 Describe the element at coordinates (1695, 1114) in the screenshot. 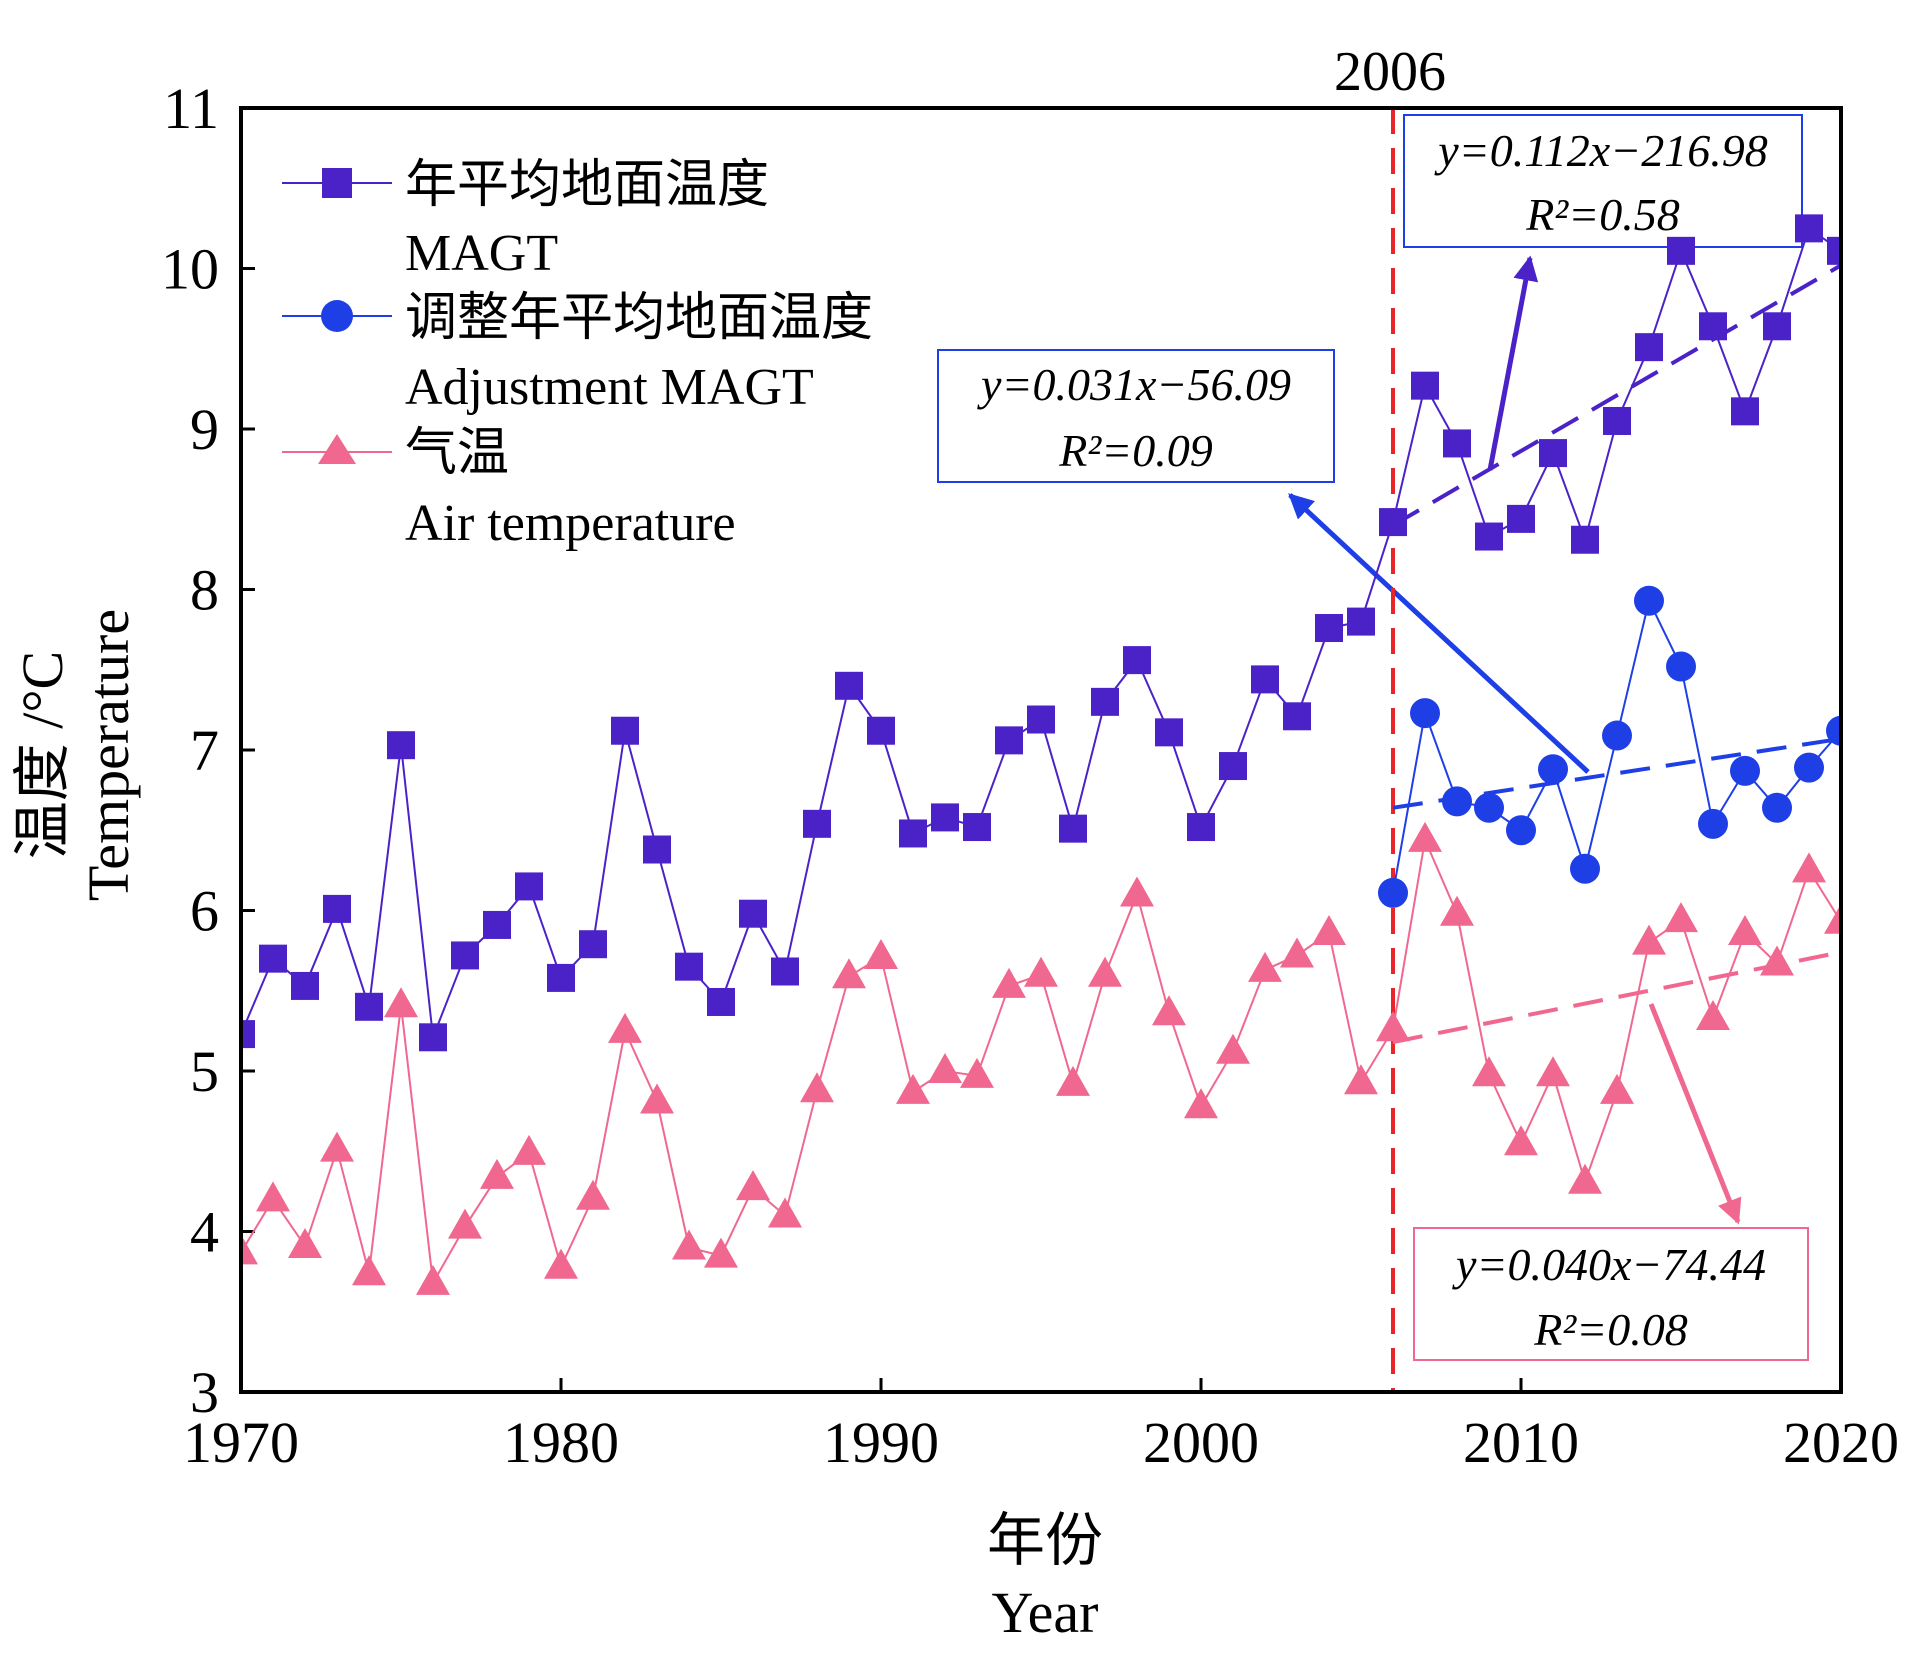

I see `annotation-arrow-air` at that location.